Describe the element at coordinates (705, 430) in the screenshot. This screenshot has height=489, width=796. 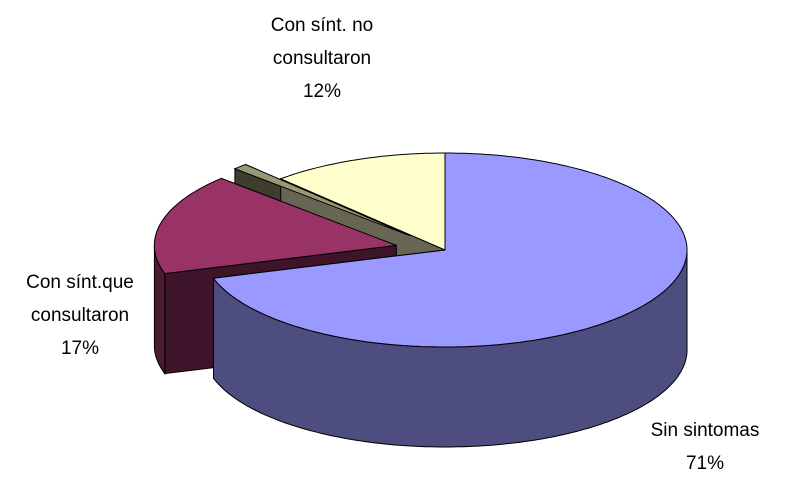
I see `category-label: Sin sintomas` at that location.